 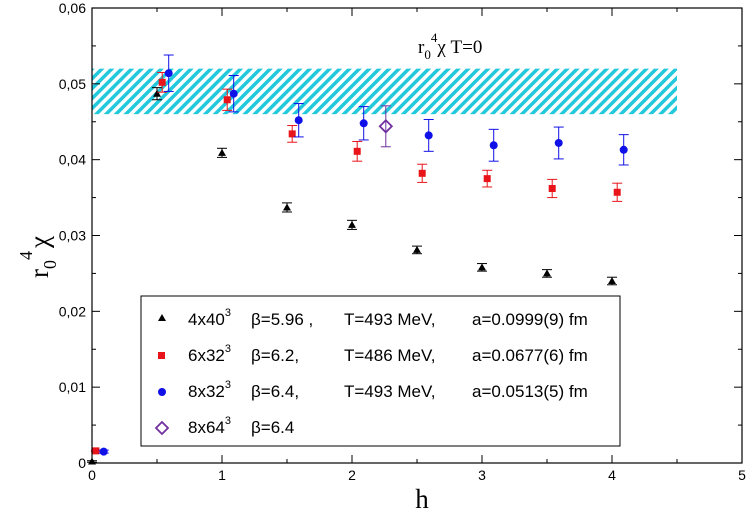 I want to click on y-tick-label: 0,05, so click(x=72, y=84).